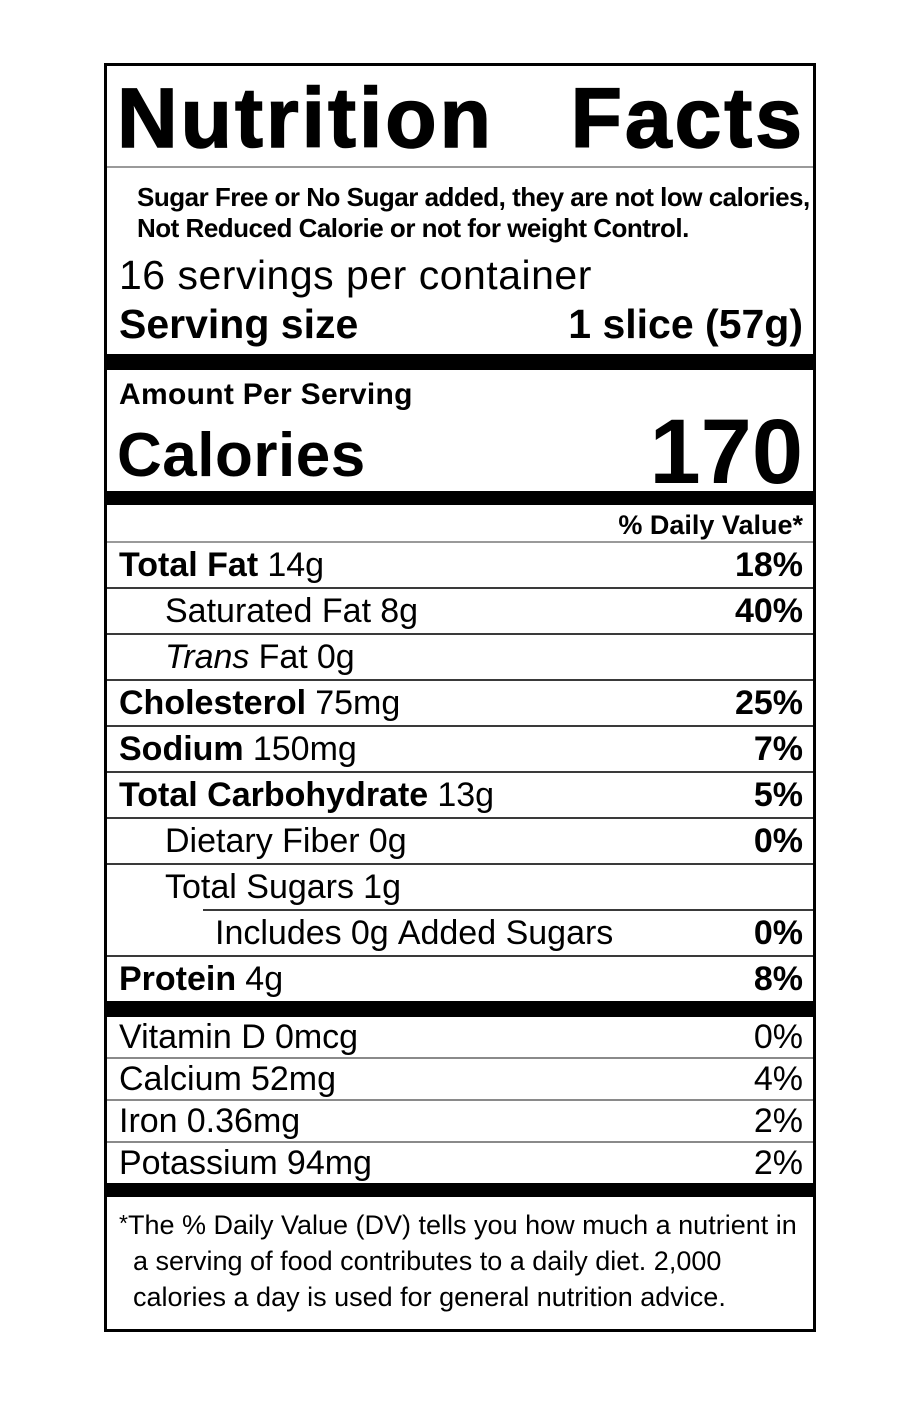 The width and height of the screenshot is (920, 1413). Describe the element at coordinates (207, 657) in the screenshot. I see `nutrient-name: Trans` at that location.